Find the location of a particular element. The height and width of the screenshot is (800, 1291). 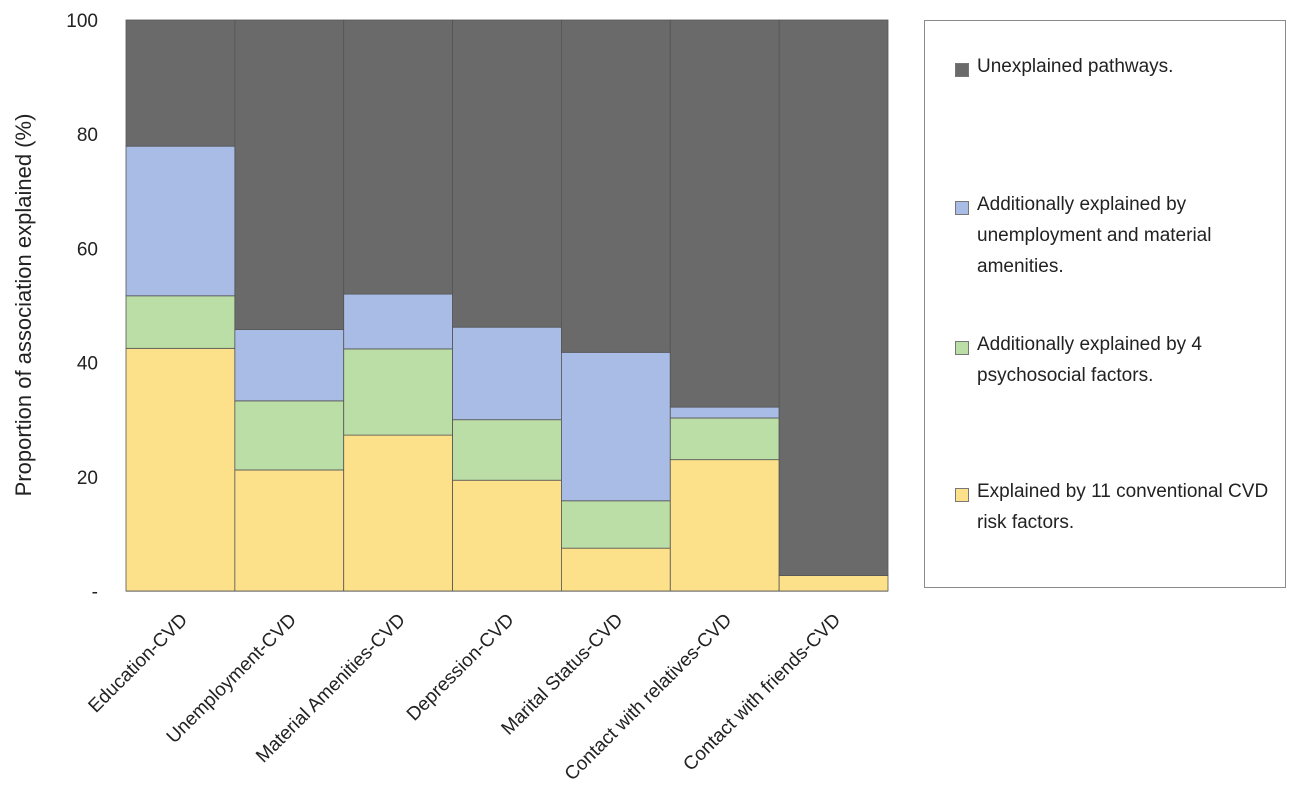

x-tick-label: Marital Status-CVD is located at coordinates (563, 675).